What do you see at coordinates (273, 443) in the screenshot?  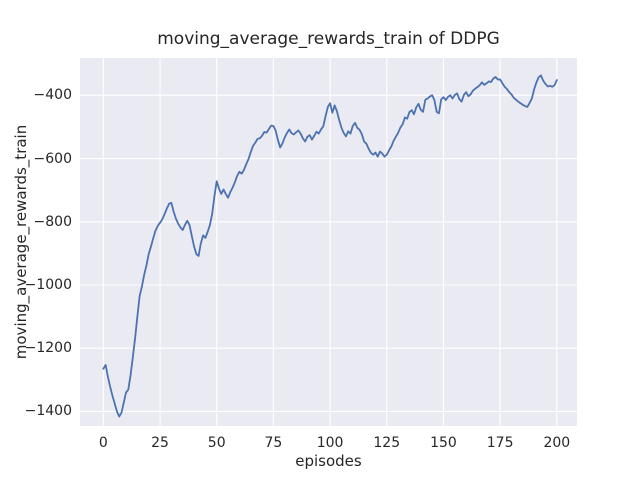 I see `x-tick-label: 75` at bounding box center [273, 443].